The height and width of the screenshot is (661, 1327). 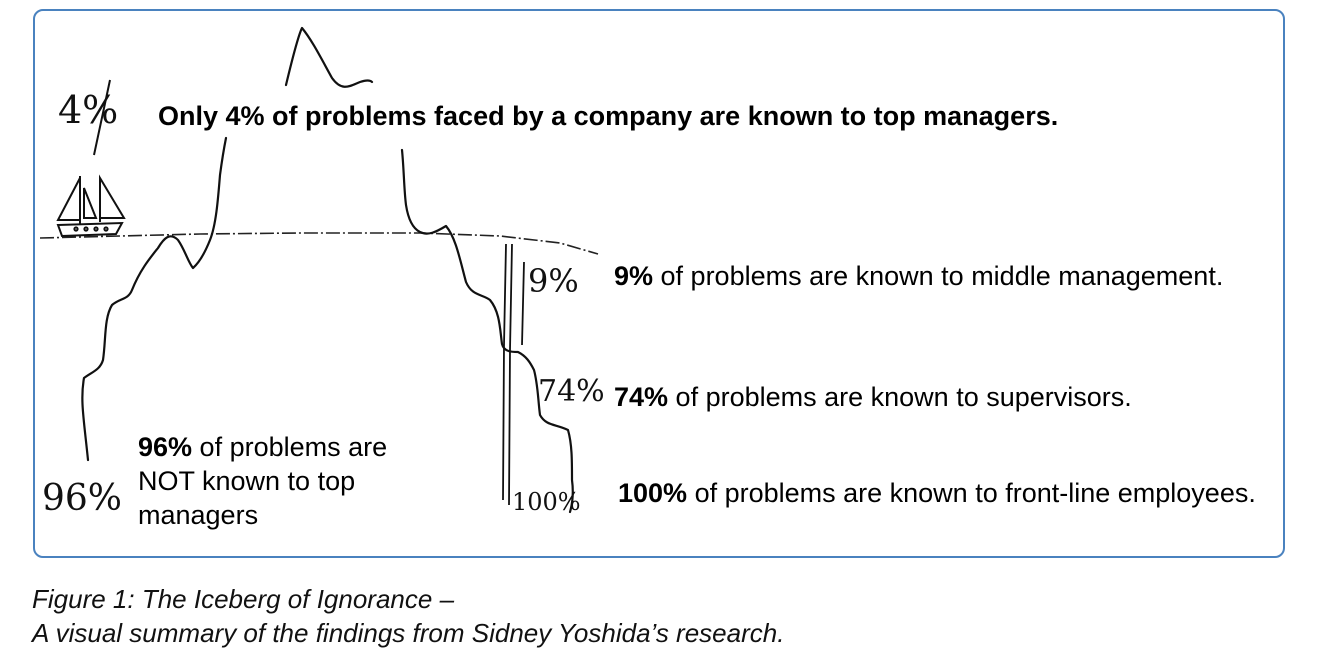 What do you see at coordinates (553, 281) in the screenshot?
I see `hand-label-9-percent: 9%` at bounding box center [553, 281].